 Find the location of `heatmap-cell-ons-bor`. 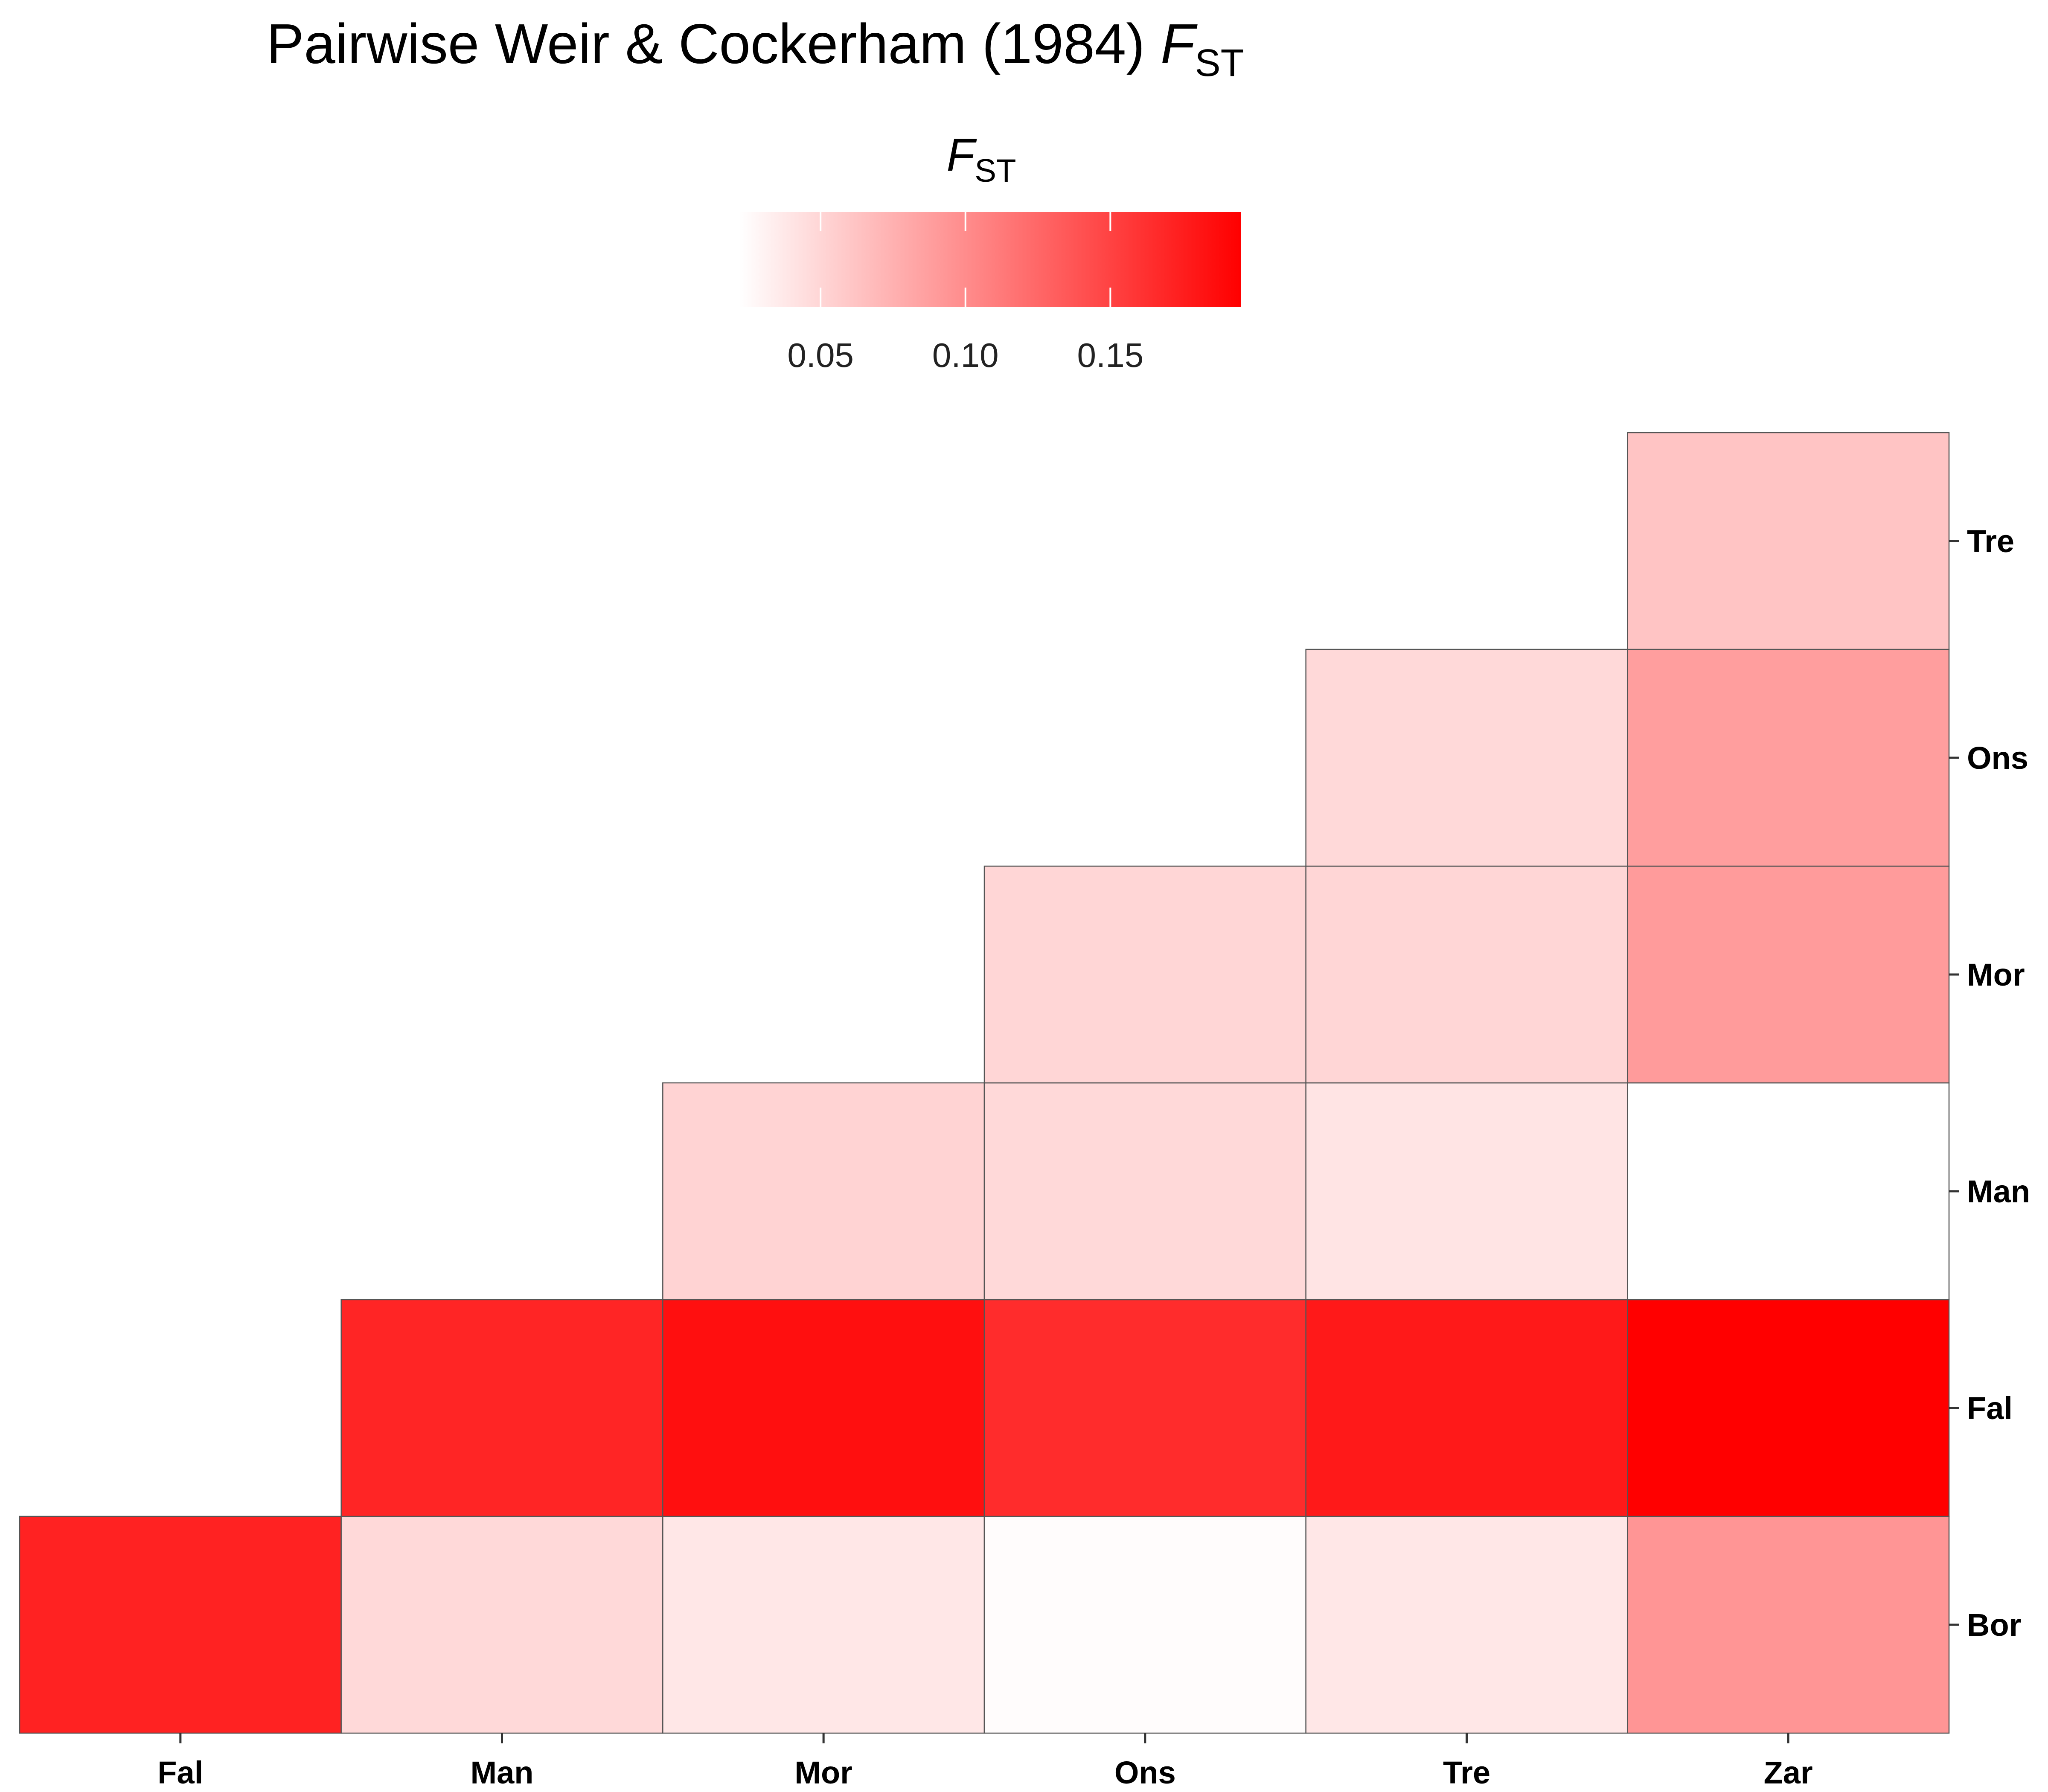

heatmap-cell-ons-bor is located at coordinates (1144, 1625).